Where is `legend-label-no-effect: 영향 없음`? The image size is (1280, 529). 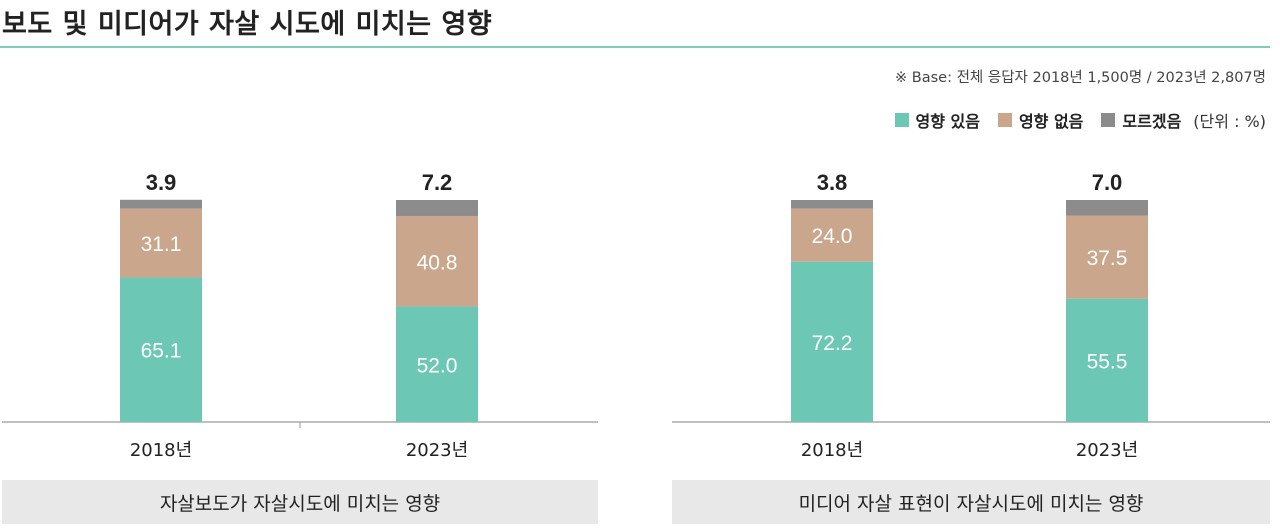
legend-label-no-effect: 영향 없음 is located at coordinates (1051, 121).